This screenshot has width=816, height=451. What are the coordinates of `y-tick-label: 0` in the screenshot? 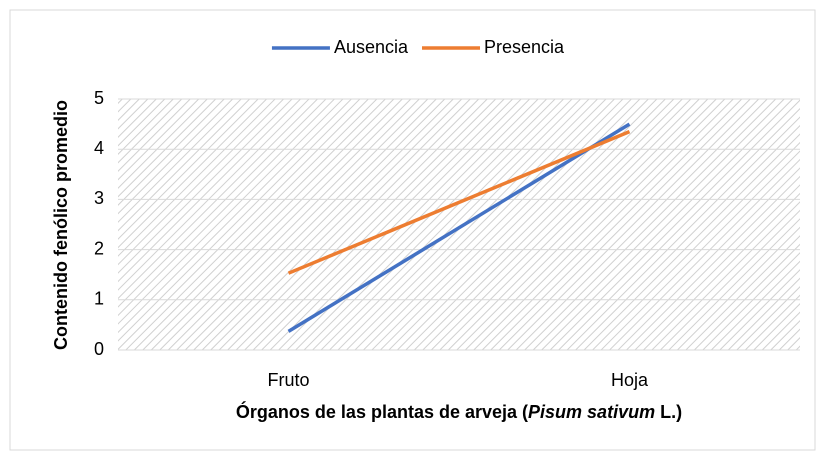 It's located at (99, 349).